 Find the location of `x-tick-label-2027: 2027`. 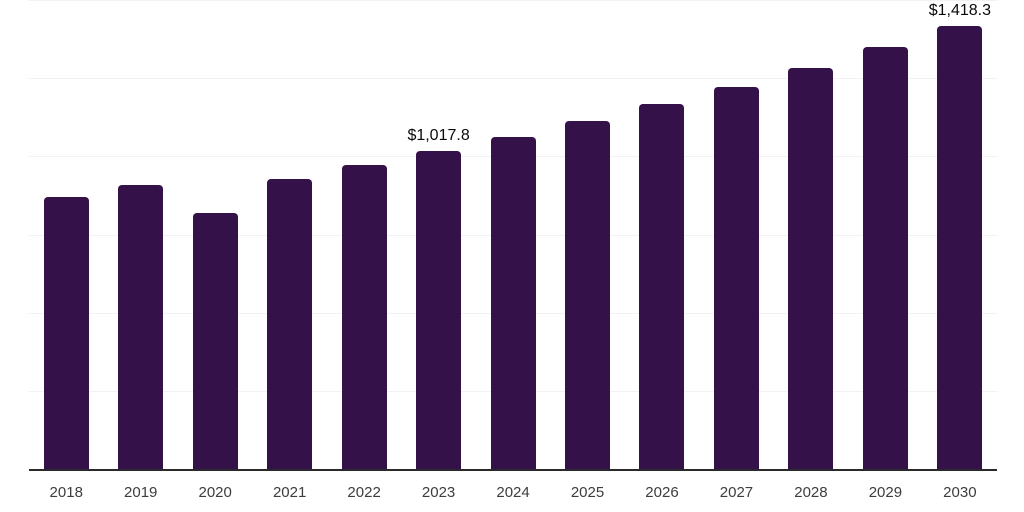

x-tick-label-2027: 2027 is located at coordinates (736, 492).